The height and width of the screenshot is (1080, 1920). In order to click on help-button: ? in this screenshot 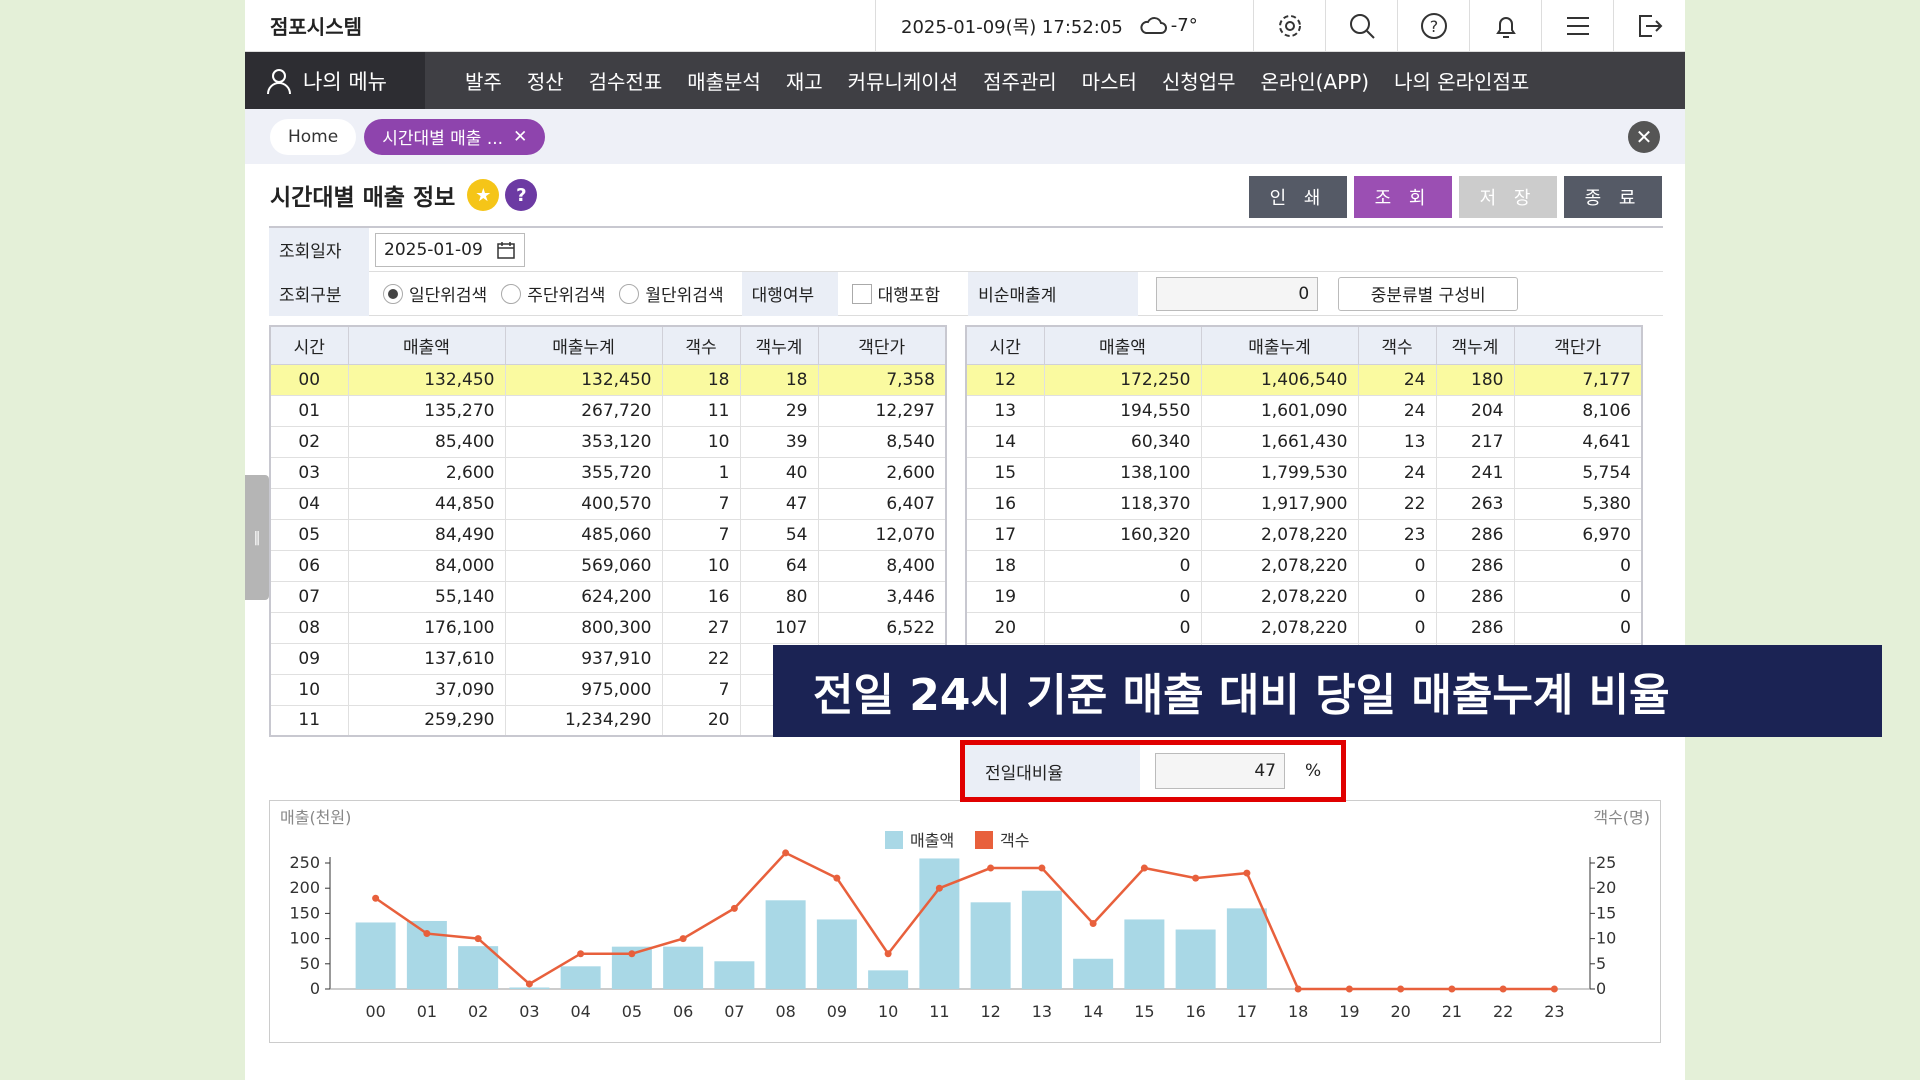, I will do `click(1433, 26)`.